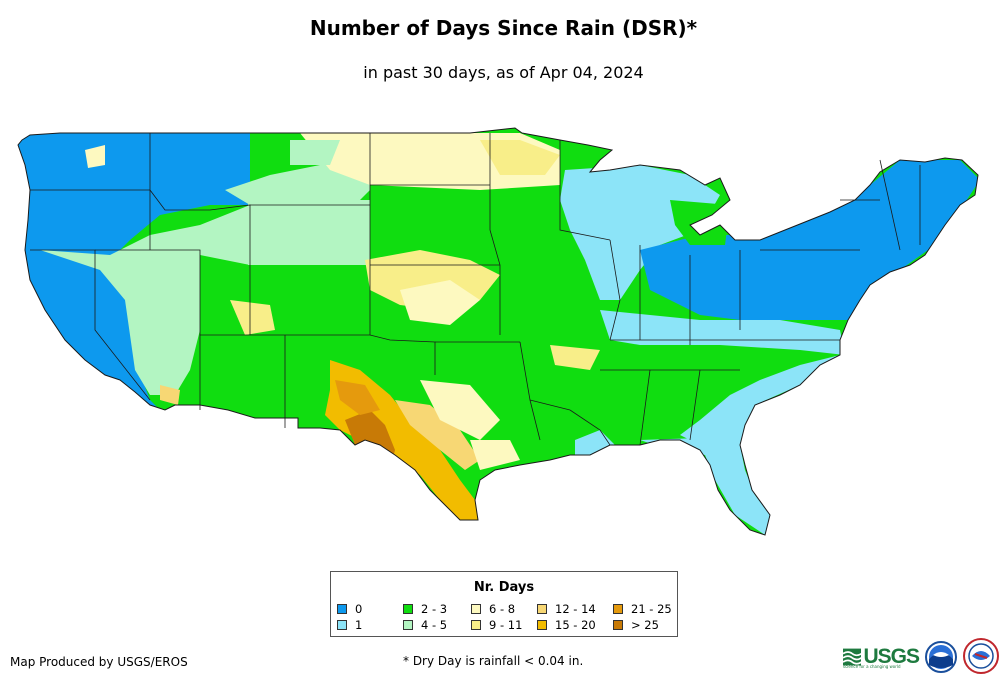 Image resolution: width=1007 pixels, height=691 pixels. I want to click on usgs-wave-icon, so click(852, 657).